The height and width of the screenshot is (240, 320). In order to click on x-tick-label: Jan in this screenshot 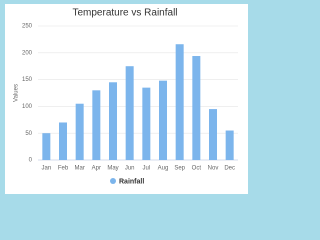, I will do `click(46, 169)`.